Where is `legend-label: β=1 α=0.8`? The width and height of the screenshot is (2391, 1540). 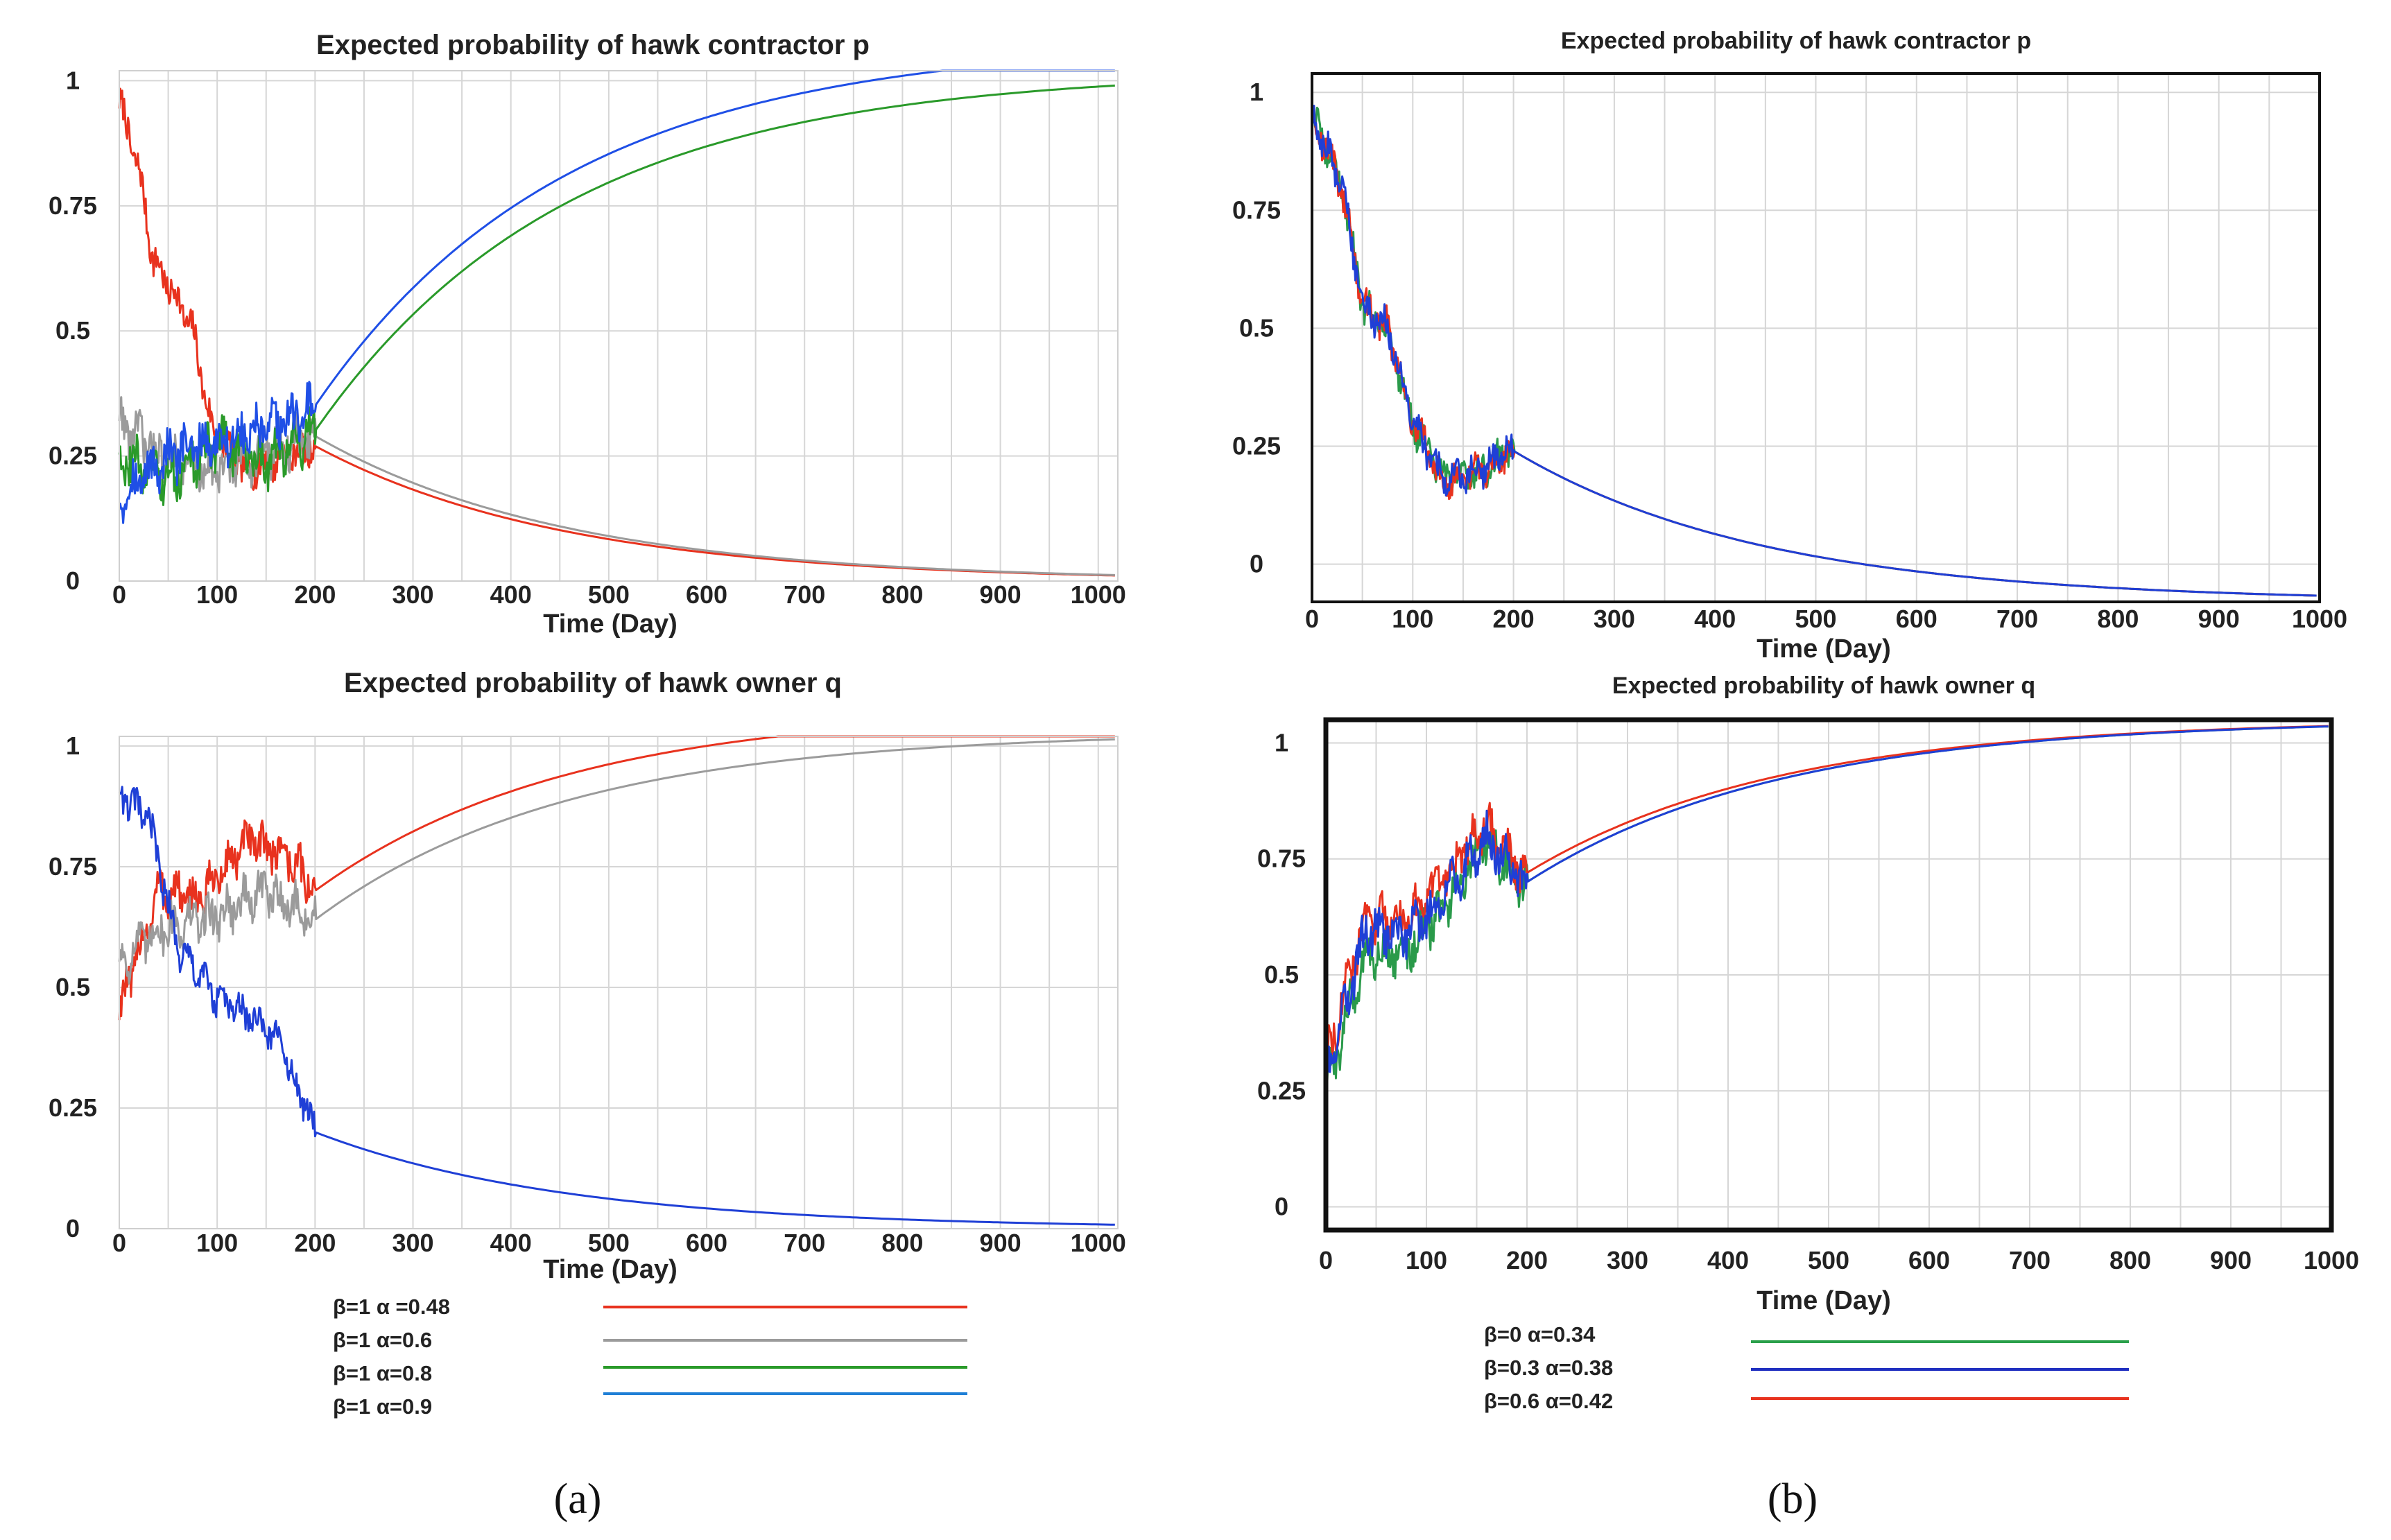
legend-label: β=1 α=0.8 is located at coordinates (382, 1373).